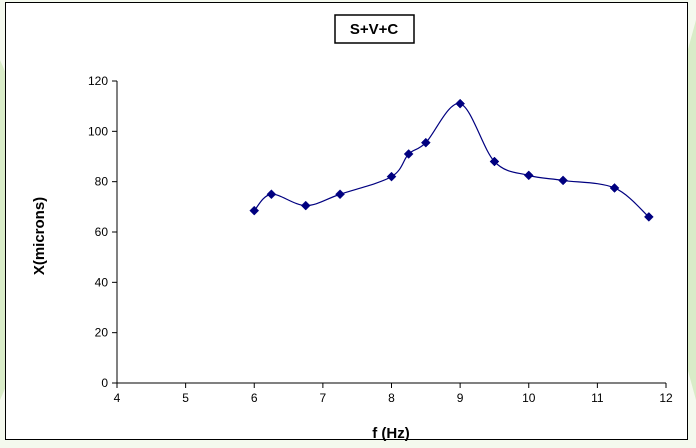 The image size is (696, 448). What do you see at coordinates (254, 398) in the screenshot?
I see `x-tick-label: 6` at bounding box center [254, 398].